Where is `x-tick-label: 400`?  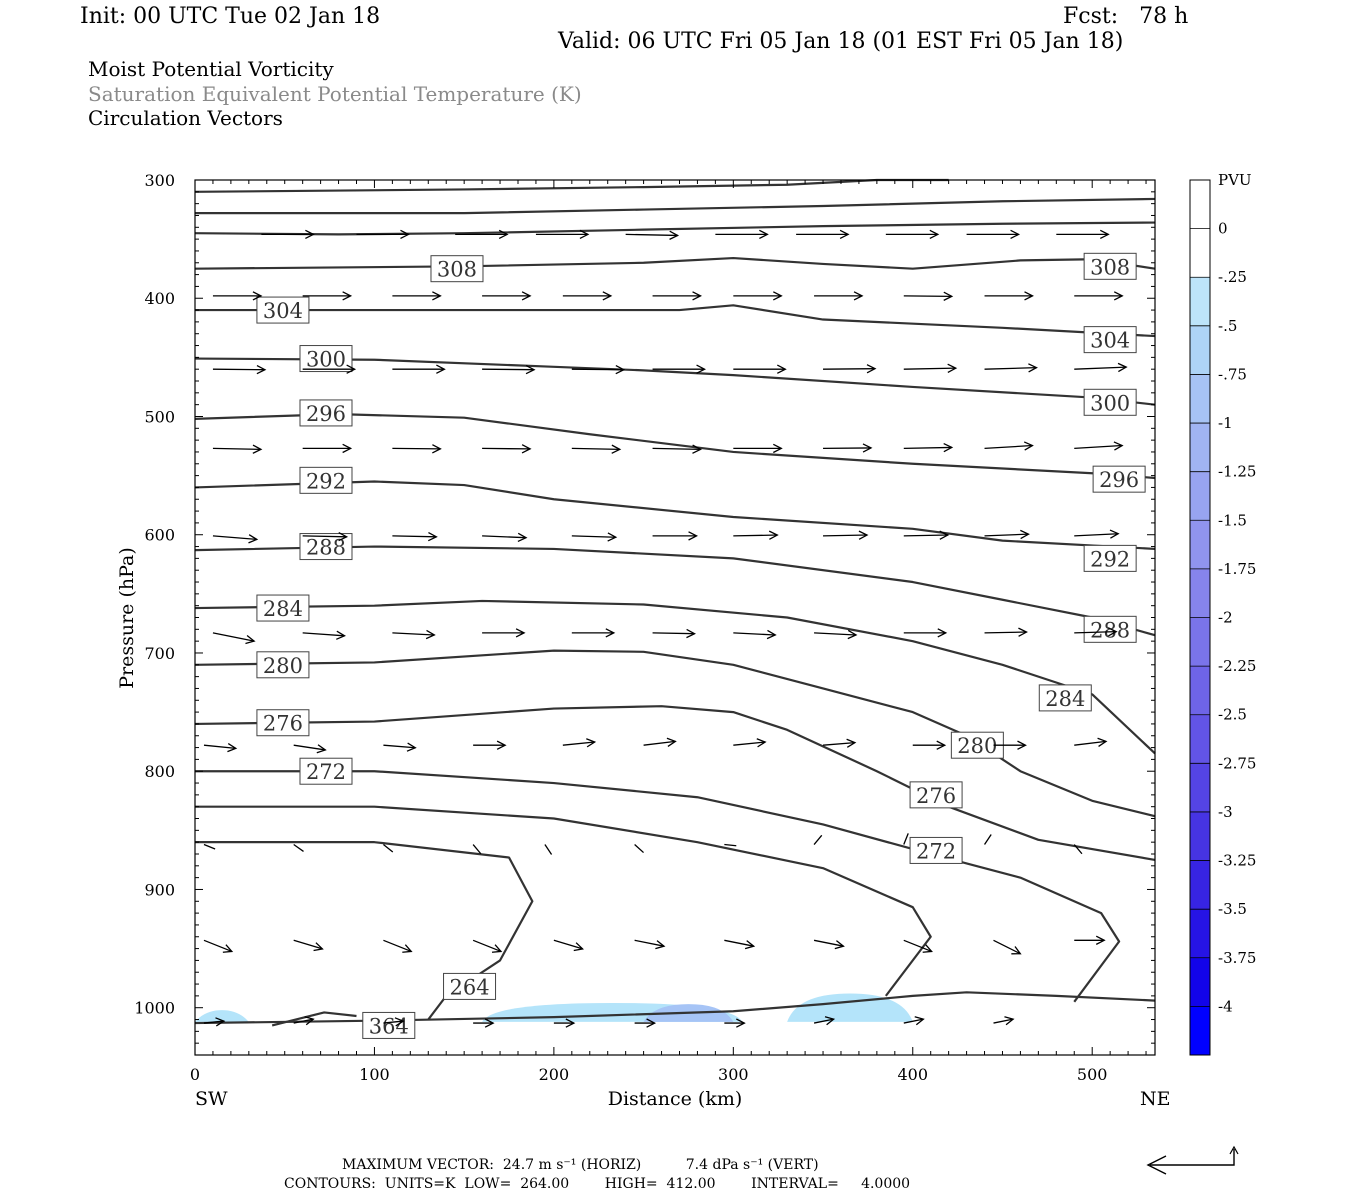
x-tick-label: 400 is located at coordinates (912, 1074).